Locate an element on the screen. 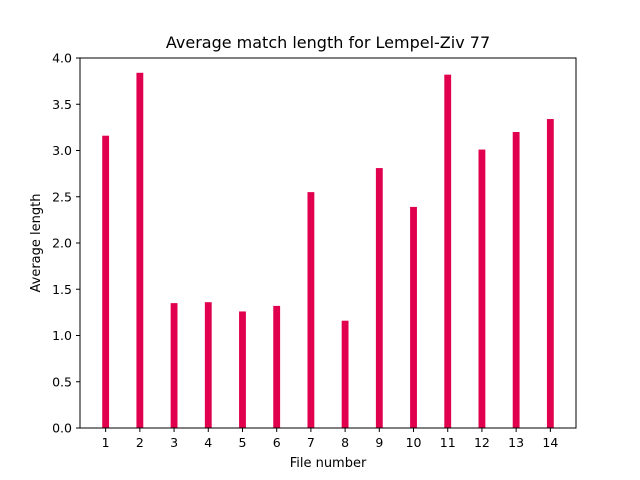 This screenshot has height=480, width=640. x-tick-label: 2 is located at coordinates (140, 442).